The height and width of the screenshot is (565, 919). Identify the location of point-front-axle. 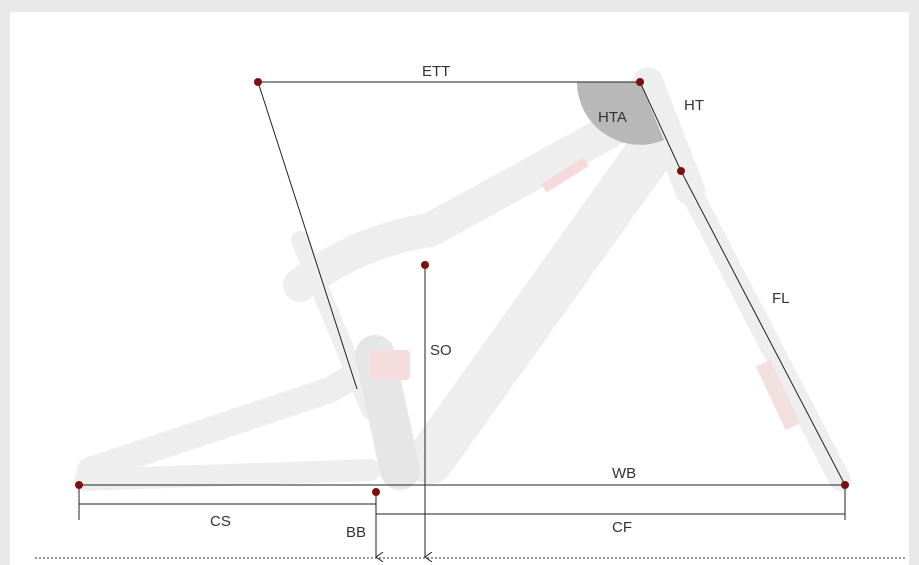
(845, 485).